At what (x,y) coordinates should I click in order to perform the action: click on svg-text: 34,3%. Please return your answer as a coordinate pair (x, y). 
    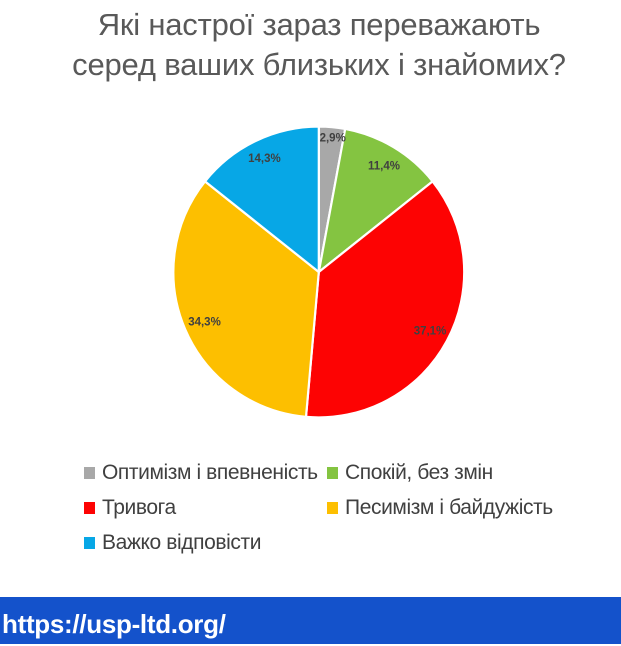
    Looking at the image, I should click on (204, 323).